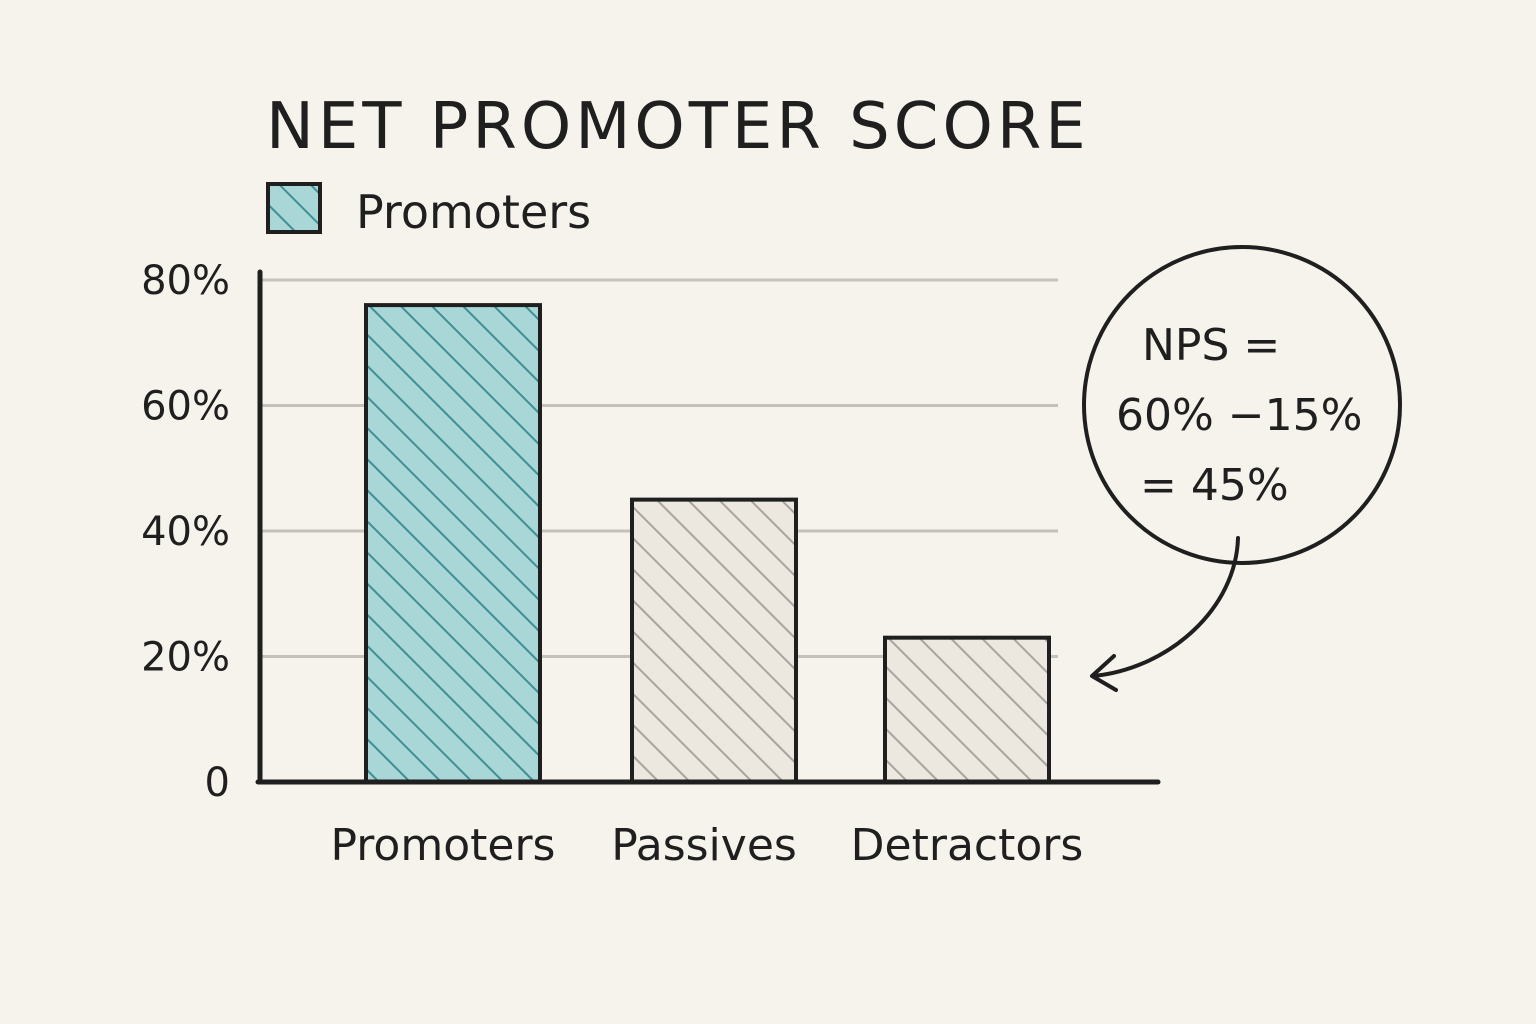 This screenshot has width=1536, height=1024. What do you see at coordinates (185, 658) in the screenshot?
I see `y-tick-label: 20%` at bounding box center [185, 658].